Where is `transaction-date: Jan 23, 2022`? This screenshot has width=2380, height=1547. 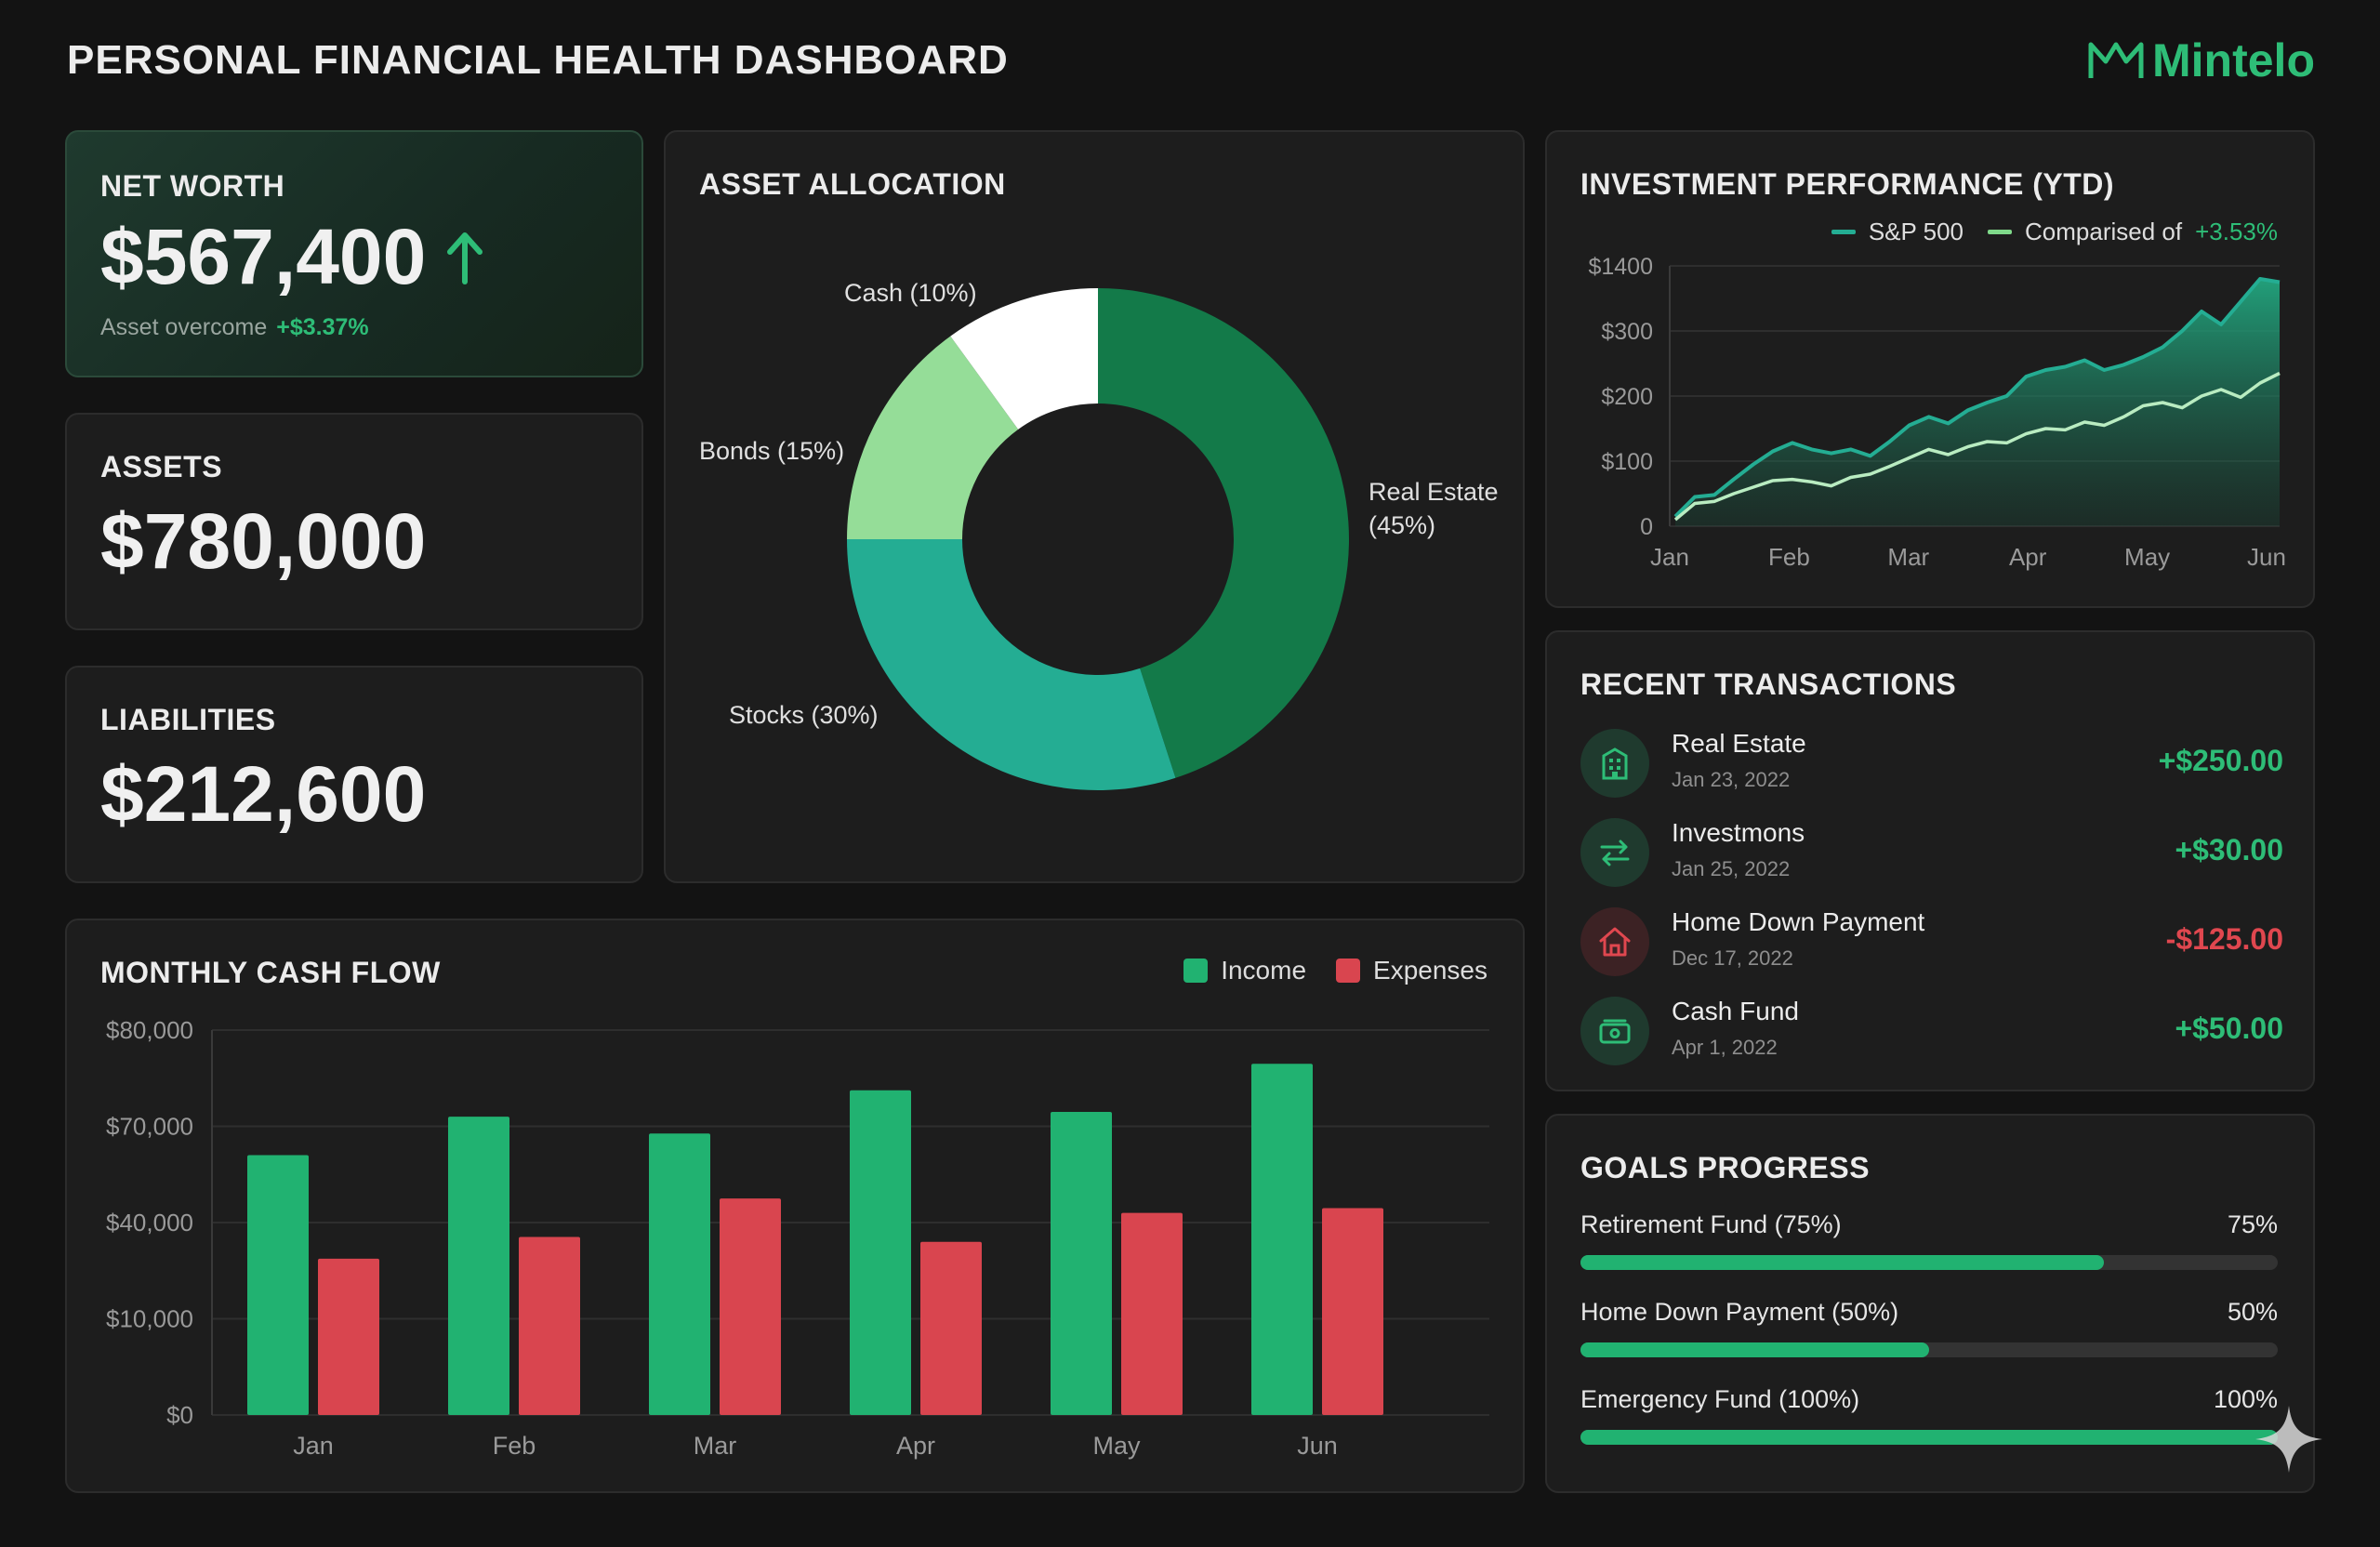 transaction-date: Jan 23, 2022 is located at coordinates (1731, 779).